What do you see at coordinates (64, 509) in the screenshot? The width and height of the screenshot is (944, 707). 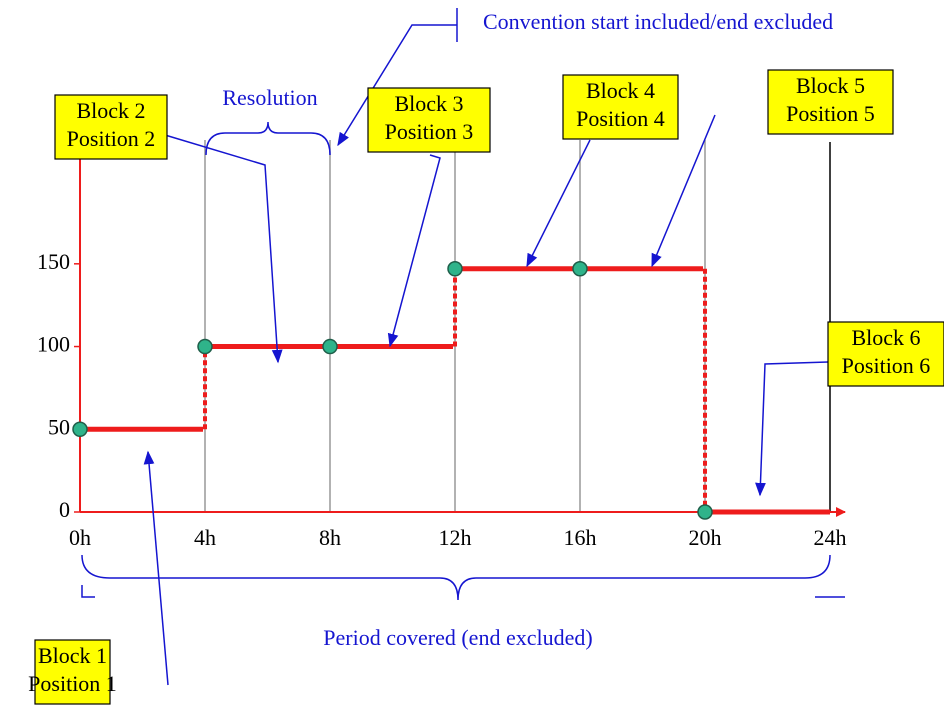 I see `y-tick-label: 0` at bounding box center [64, 509].